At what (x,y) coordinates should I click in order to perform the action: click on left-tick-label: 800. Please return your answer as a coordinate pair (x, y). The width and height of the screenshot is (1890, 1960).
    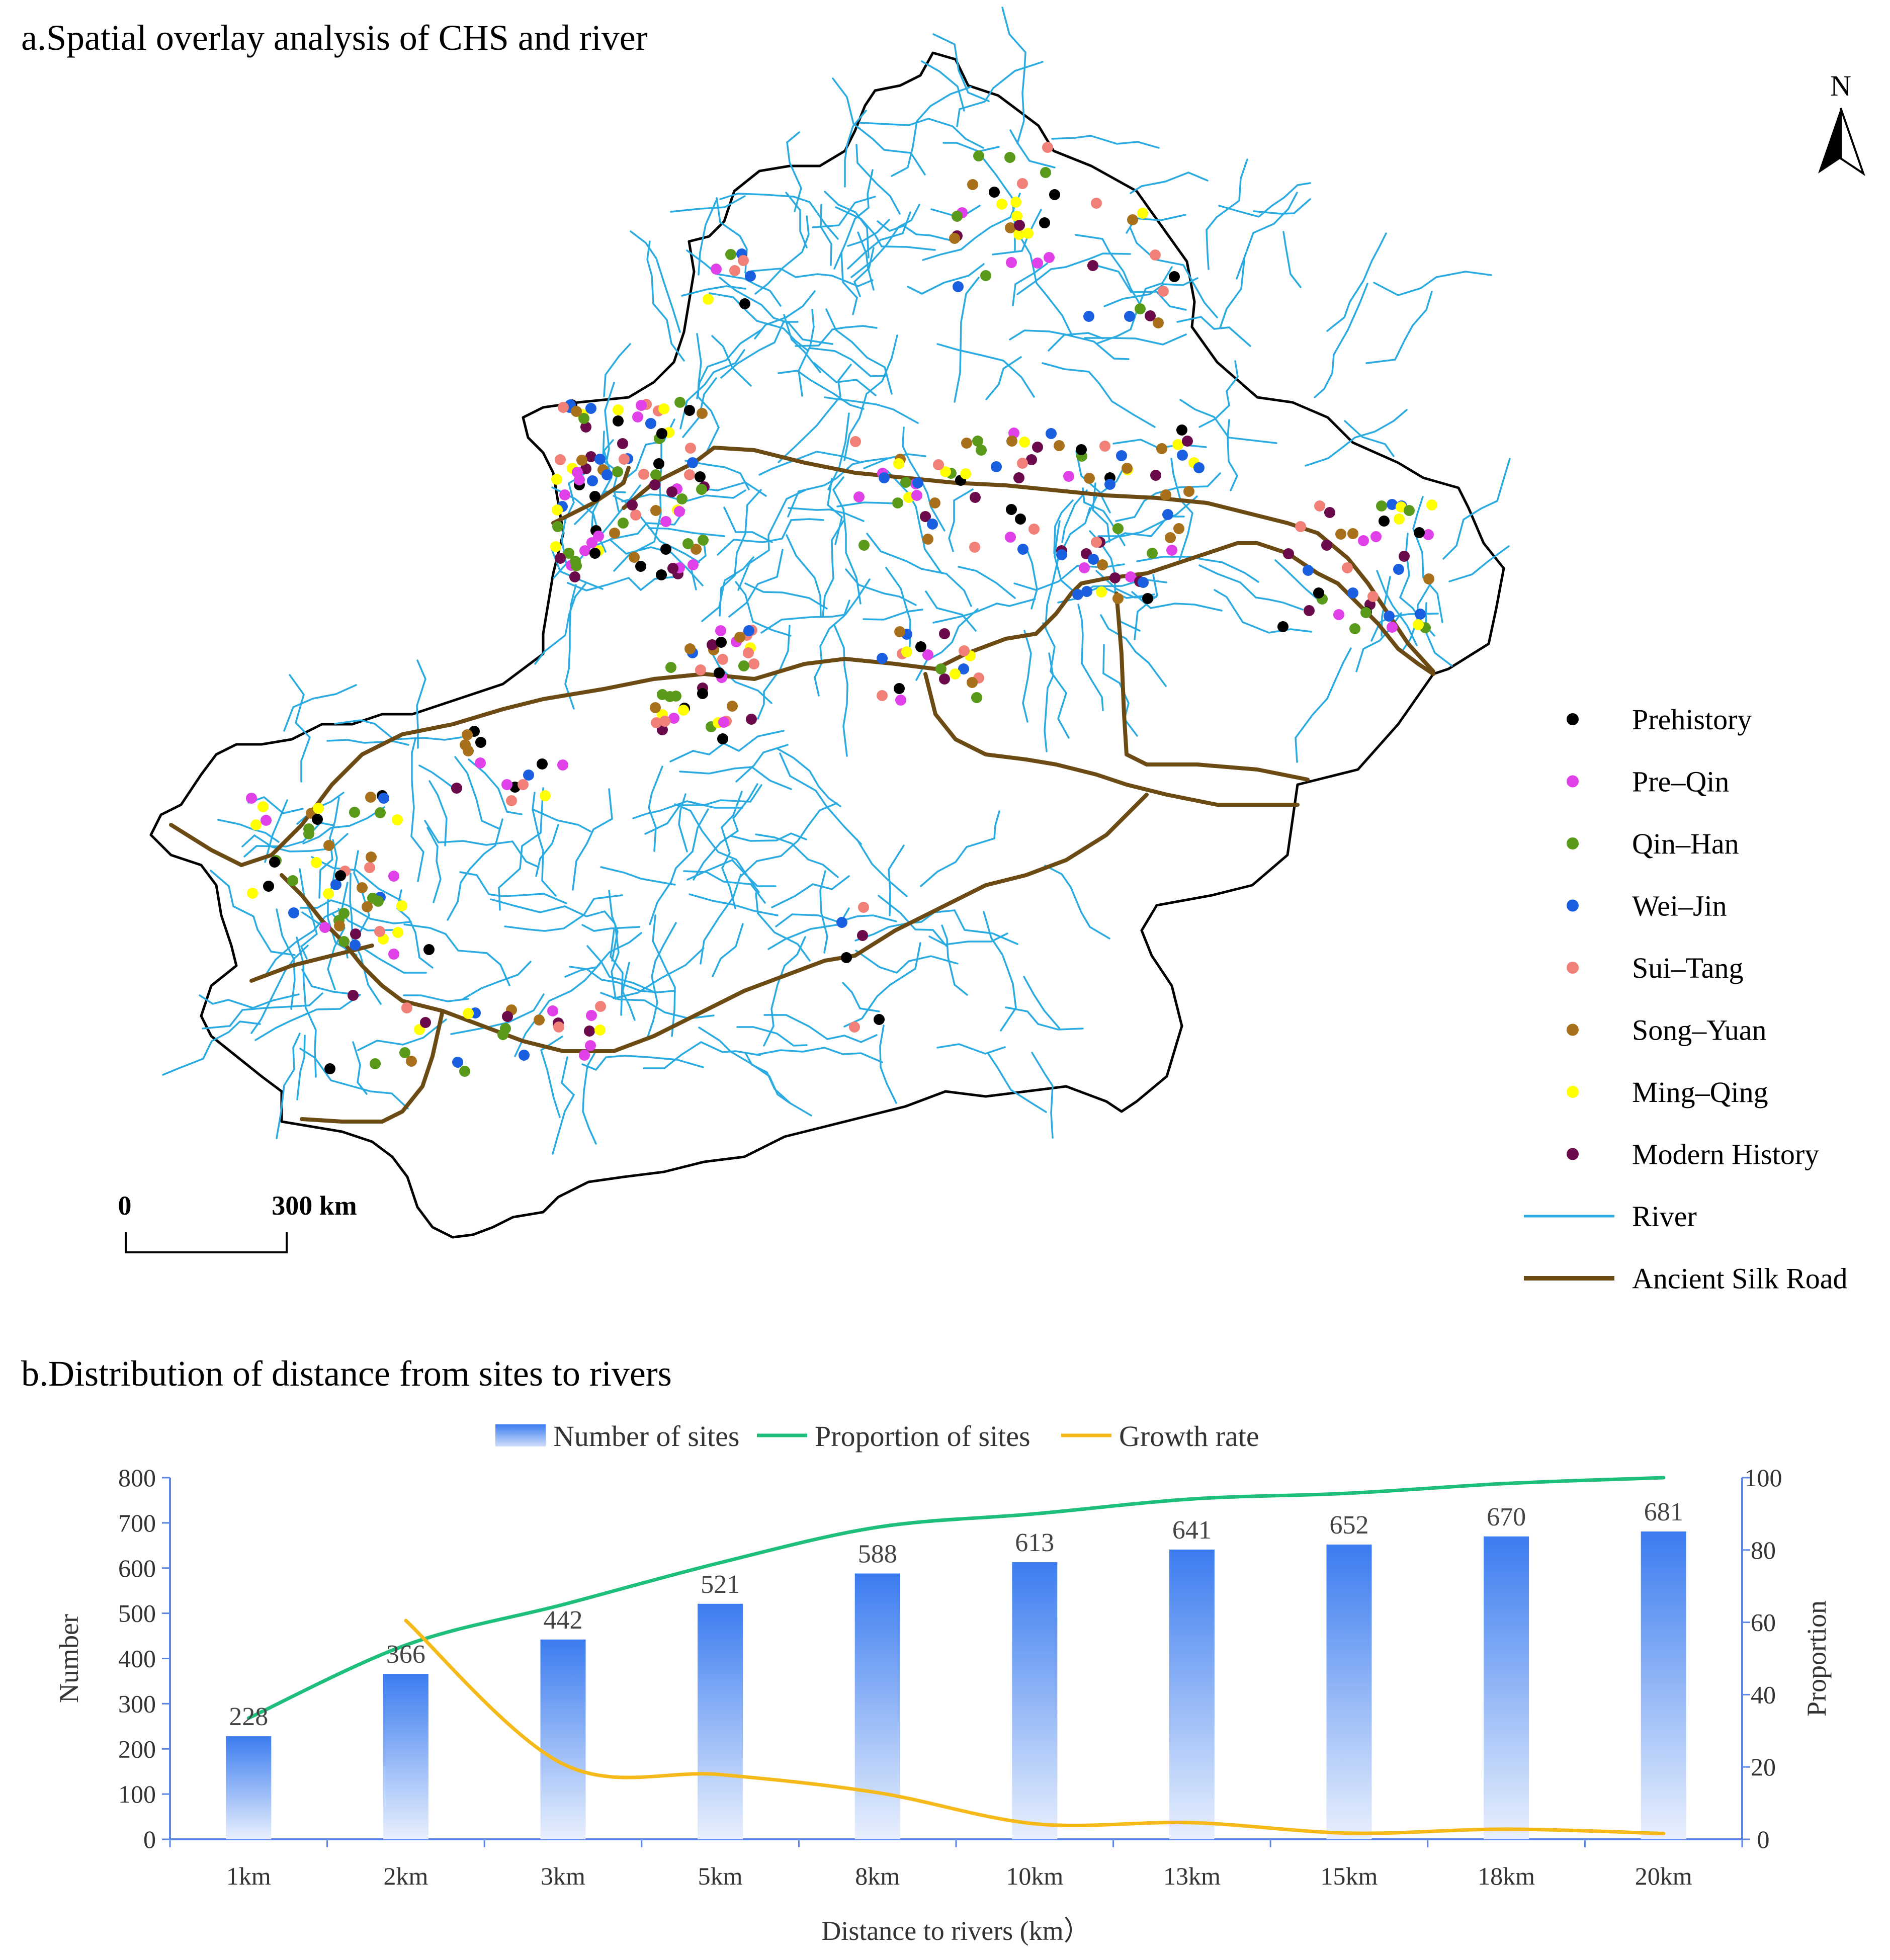
    Looking at the image, I should click on (137, 1478).